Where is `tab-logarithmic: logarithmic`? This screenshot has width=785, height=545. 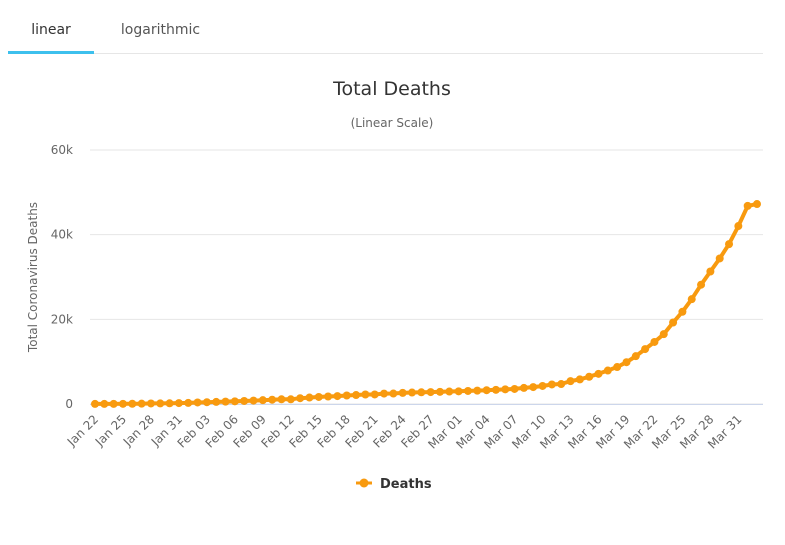 tab-logarithmic: logarithmic is located at coordinates (160, 26).